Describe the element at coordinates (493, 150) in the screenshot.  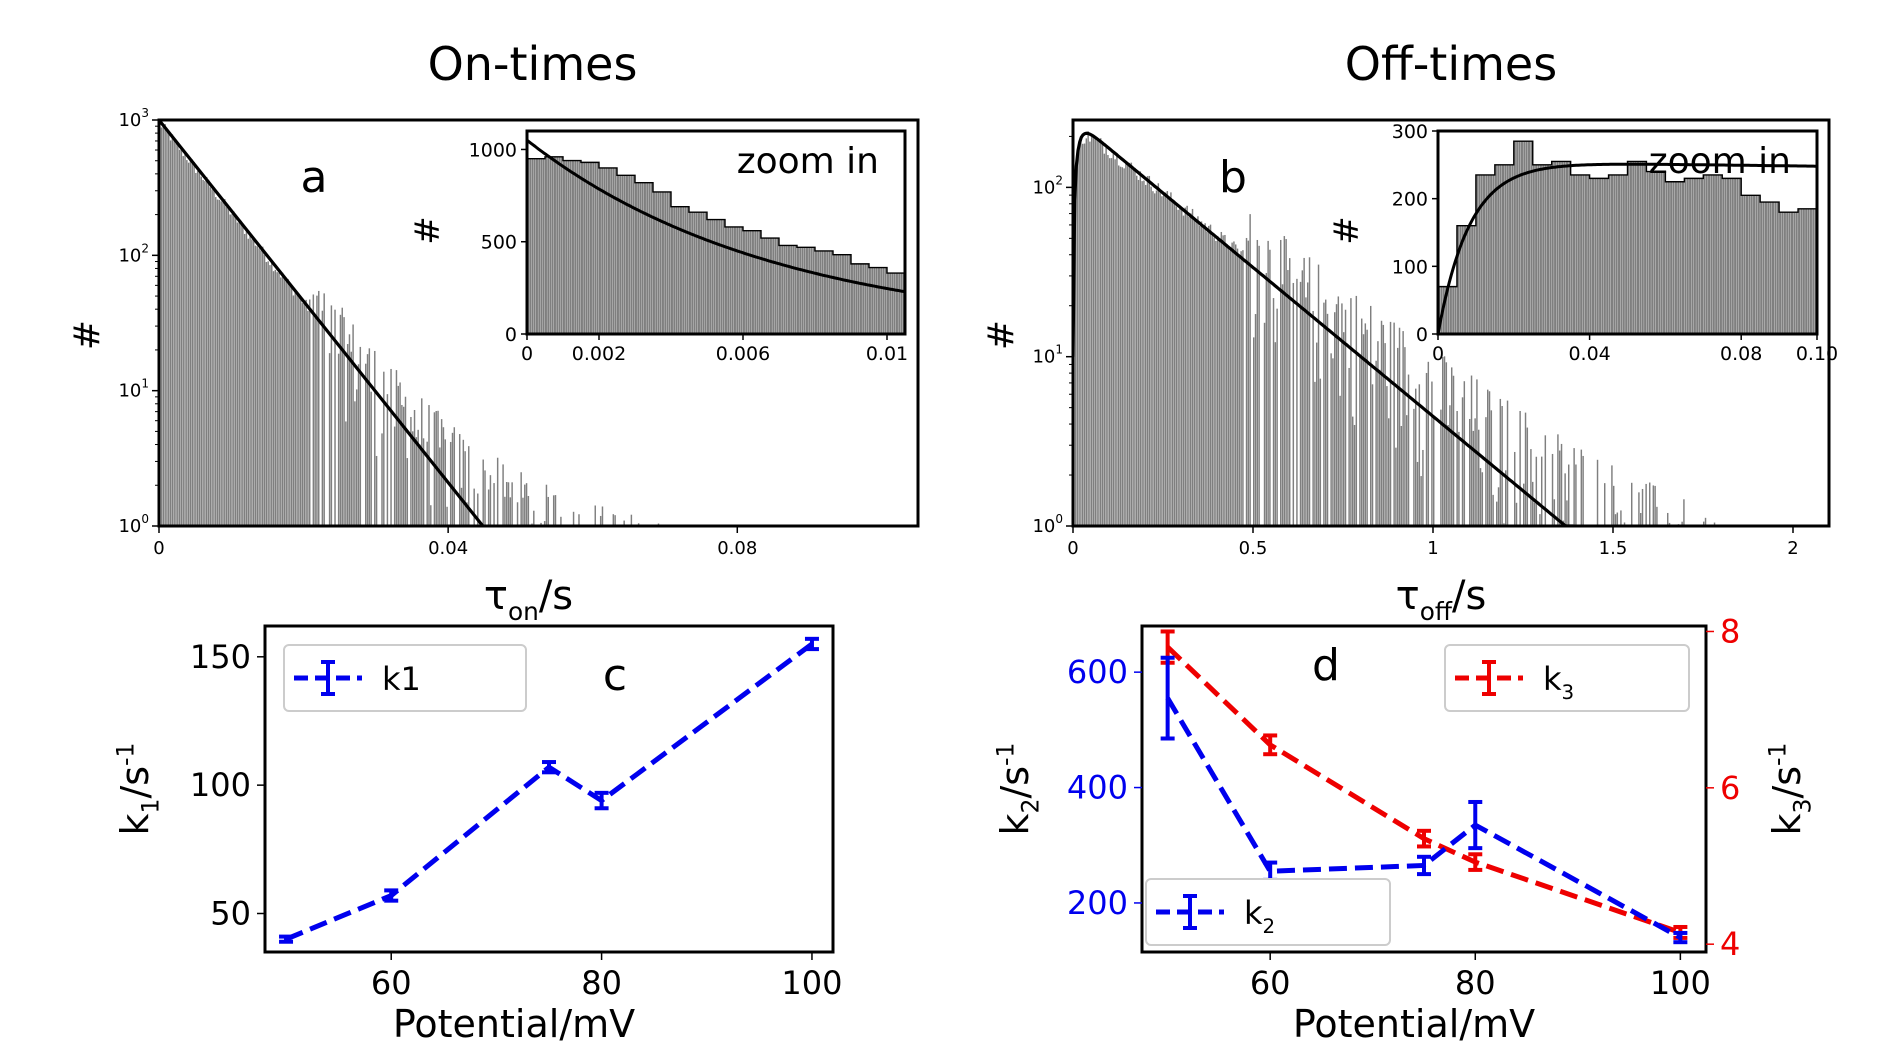
I see `inset-y-tick-label: 1000` at that location.